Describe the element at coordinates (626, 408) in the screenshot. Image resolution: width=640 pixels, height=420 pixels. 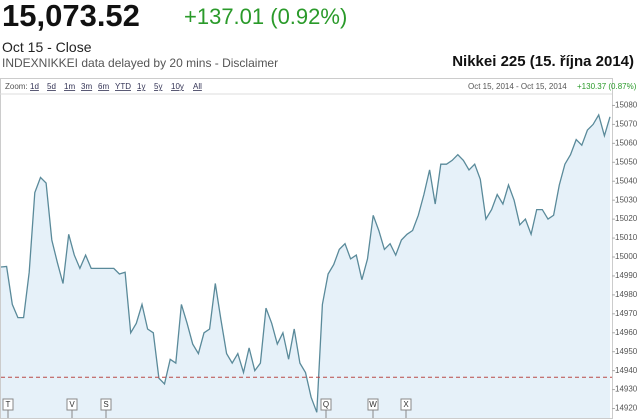
I see `y-tick-label: 14920` at that location.